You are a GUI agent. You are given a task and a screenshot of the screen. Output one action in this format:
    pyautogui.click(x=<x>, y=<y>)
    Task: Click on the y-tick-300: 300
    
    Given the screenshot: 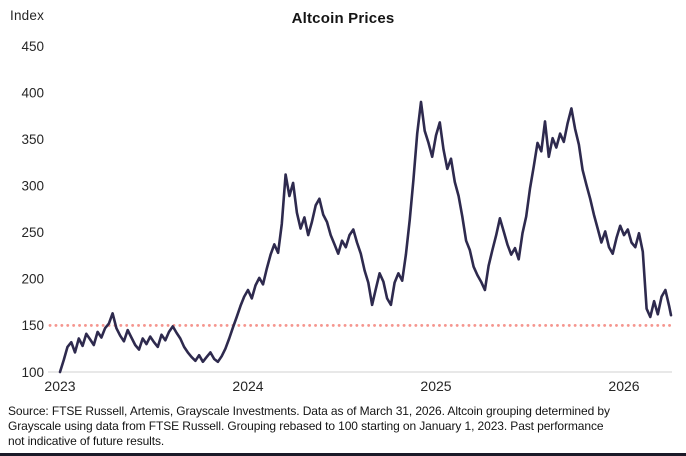 What is the action you would take?
    pyautogui.click(x=32, y=186)
    